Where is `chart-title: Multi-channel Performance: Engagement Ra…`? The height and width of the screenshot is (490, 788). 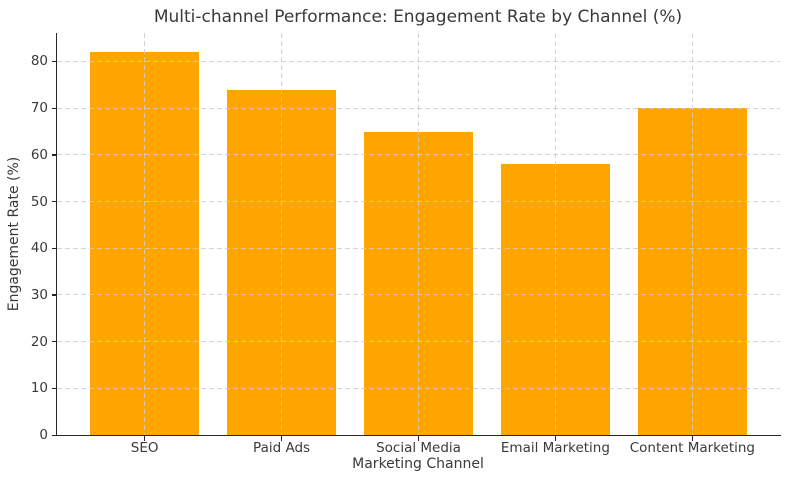 chart-title: Multi-channel Performance: Engagement Ra… is located at coordinates (418, 17).